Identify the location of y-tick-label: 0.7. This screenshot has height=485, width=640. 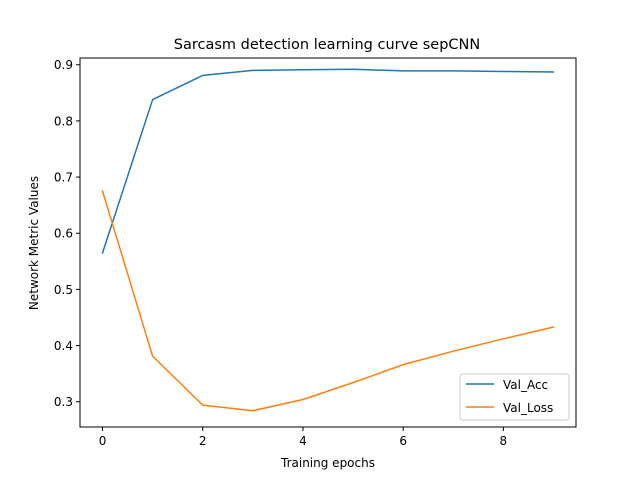
(63, 178).